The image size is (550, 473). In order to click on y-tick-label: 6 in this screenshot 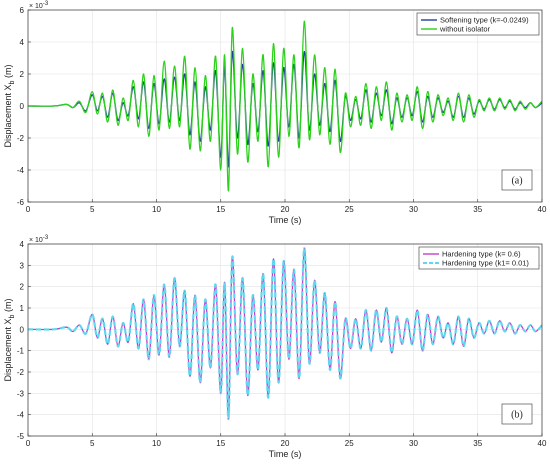, I will do `click(22, 10)`.